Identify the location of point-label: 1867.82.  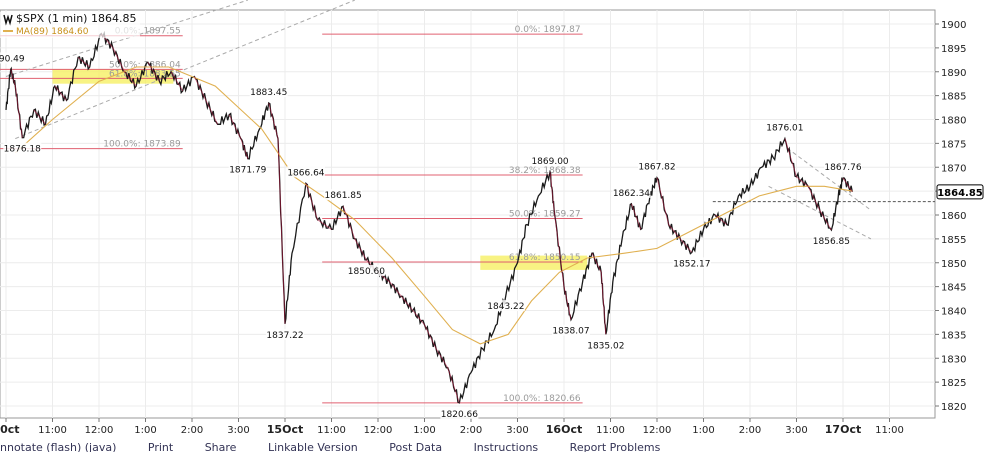
(656, 168).